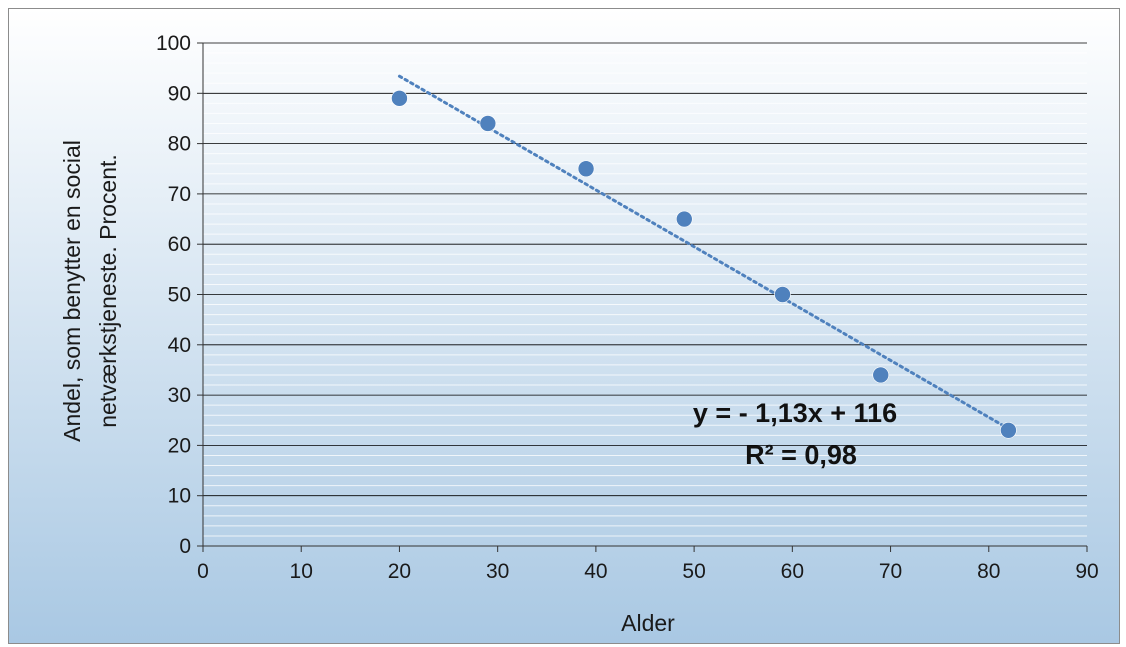 The image size is (1126, 647). Describe the element at coordinates (179, 93) in the screenshot. I see `y-tick-label: 90` at that location.